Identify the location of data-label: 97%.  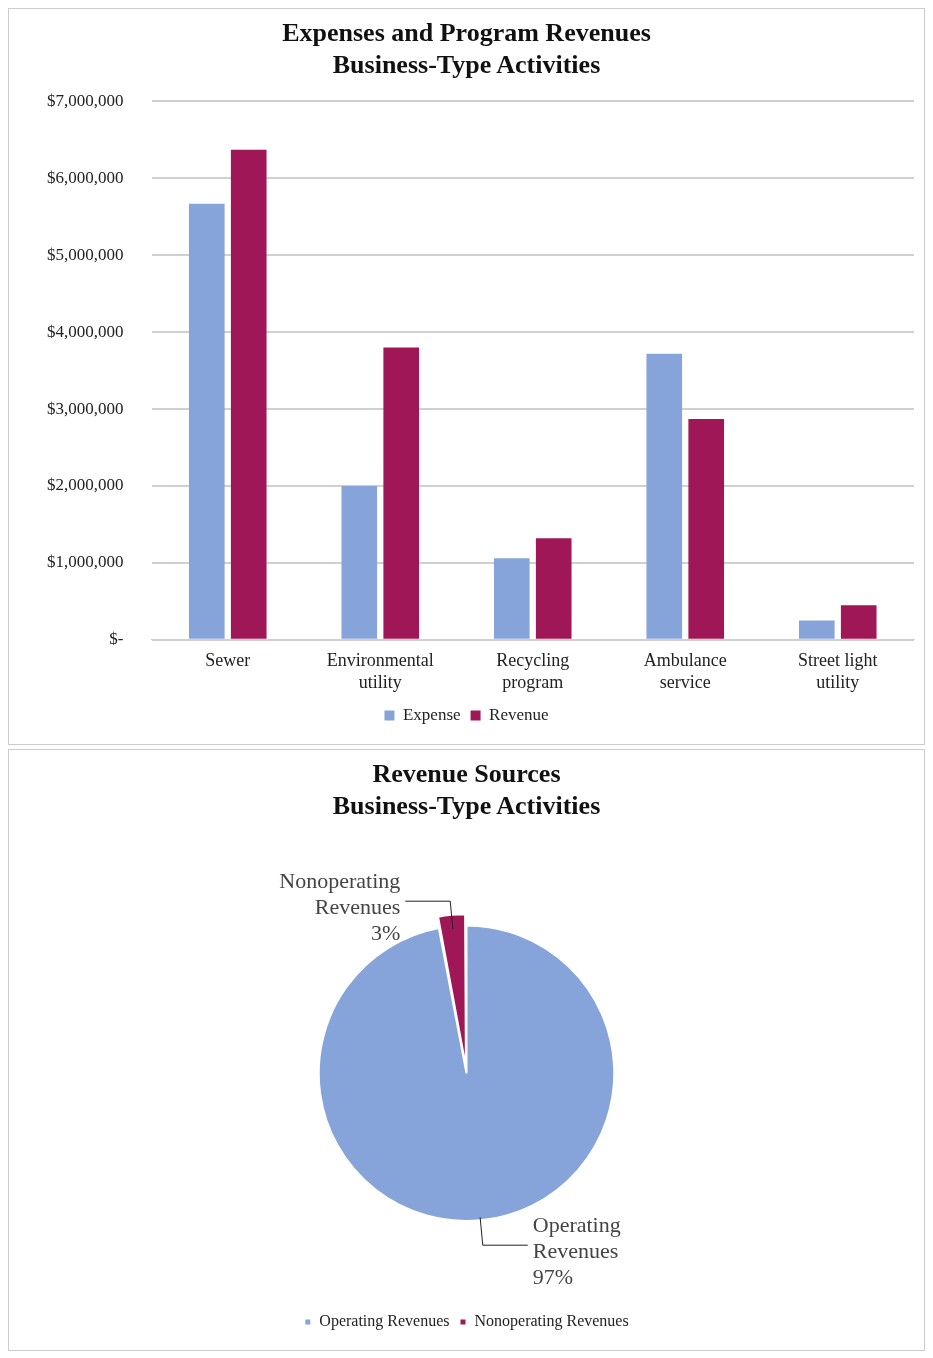
(553, 1276).